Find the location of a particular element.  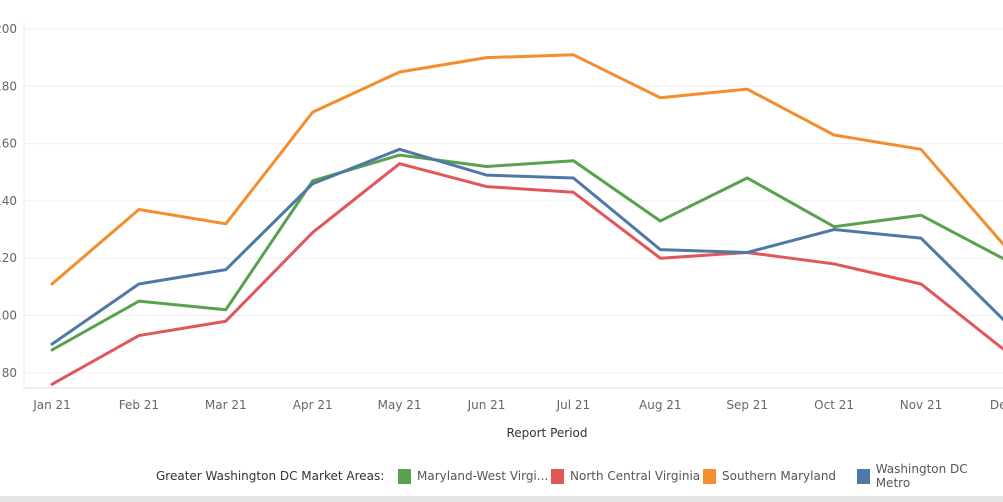

x-tick-label: Dec is located at coordinates (996, 405).